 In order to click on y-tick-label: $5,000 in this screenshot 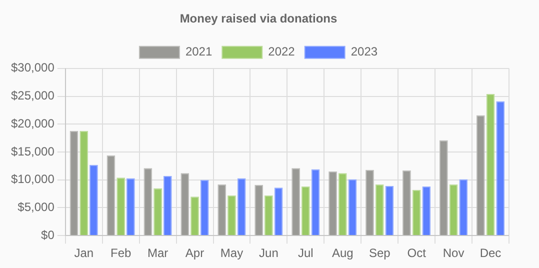, I will do `click(36, 207)`.